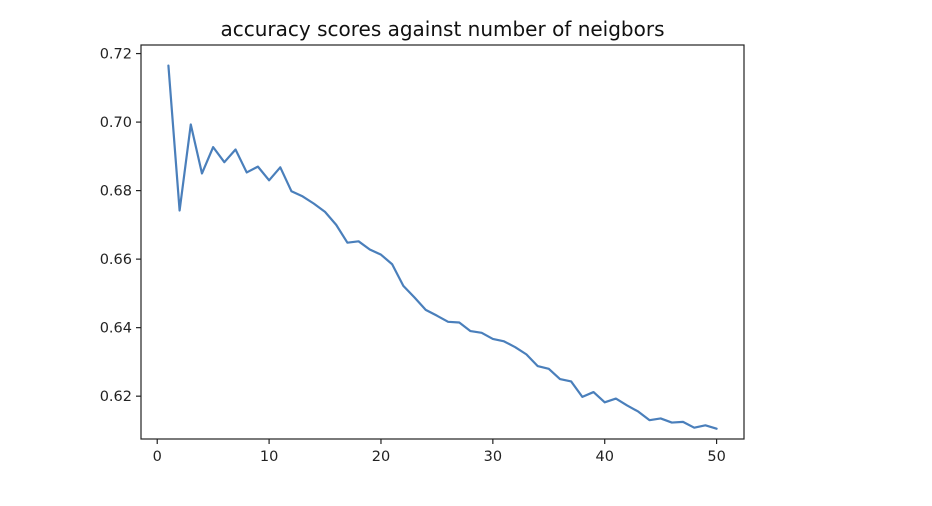  What do you see at coordinates (116, 260) in the screenshot?
I see `y-tick-label: 0.66` at bounding box center [116, 260].